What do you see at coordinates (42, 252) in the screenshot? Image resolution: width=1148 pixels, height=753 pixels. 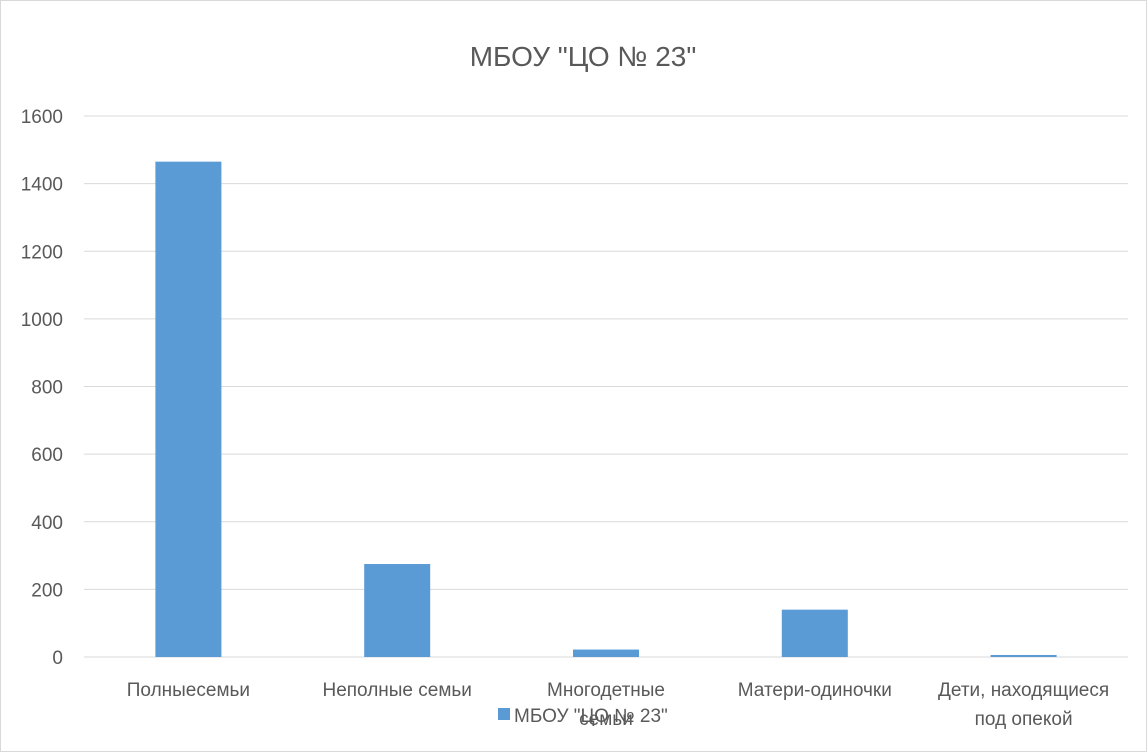 I see `y-tick-label: 1200` at bounding box center [42, 252].